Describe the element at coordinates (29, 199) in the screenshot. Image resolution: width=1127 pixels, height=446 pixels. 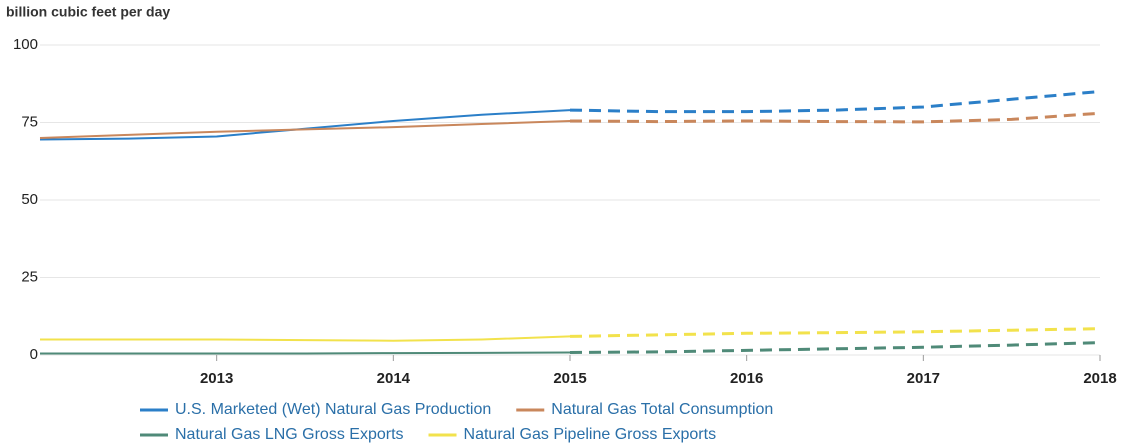
I see `y-tick-label: 50` at that location.